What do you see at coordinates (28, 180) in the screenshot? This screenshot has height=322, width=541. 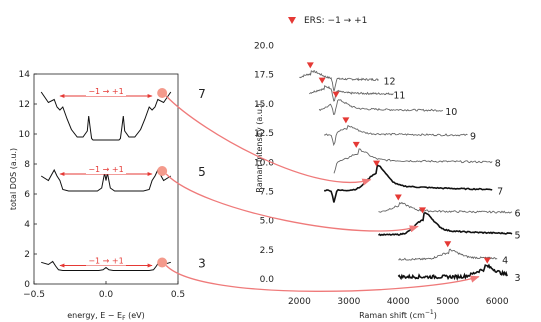 I see `dos-y-ticks: 0 2 4 6 8 10 12 14` at bounding box center [28, 180].